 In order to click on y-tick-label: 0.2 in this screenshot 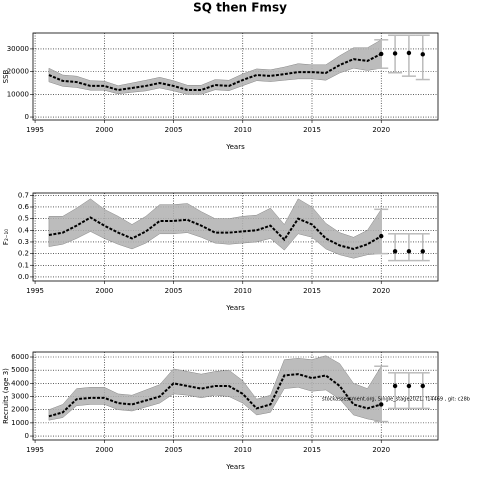, I will do `click(23, 254)`.